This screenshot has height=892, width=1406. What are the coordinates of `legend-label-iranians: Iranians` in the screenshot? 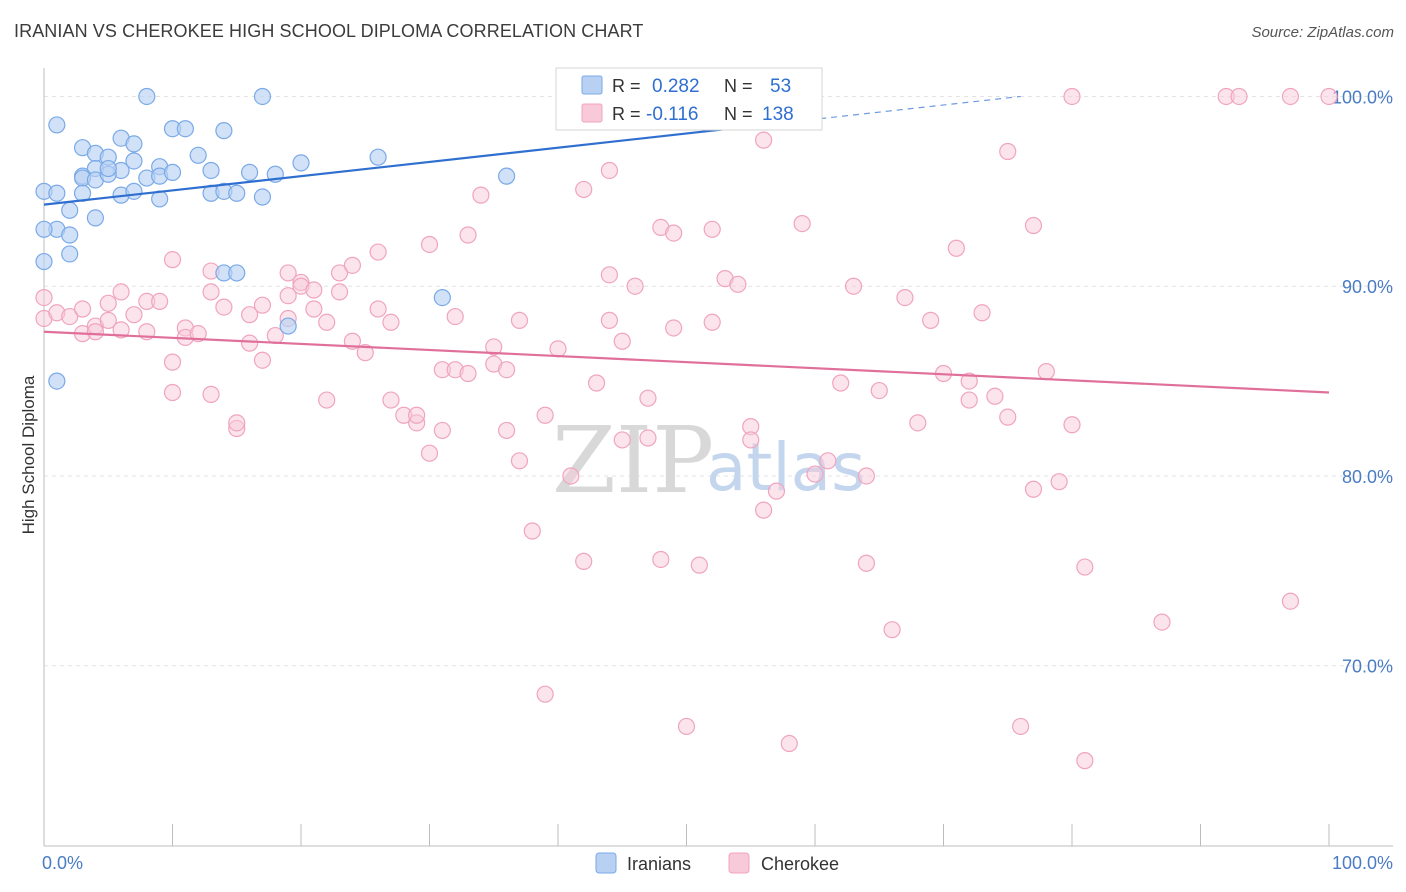 It's located at (659, 864).